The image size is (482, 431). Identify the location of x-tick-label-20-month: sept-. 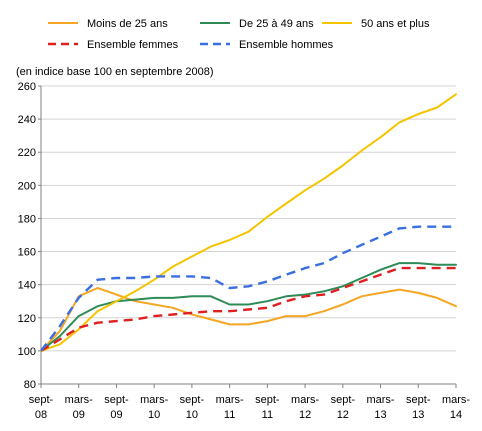
(418, 400).